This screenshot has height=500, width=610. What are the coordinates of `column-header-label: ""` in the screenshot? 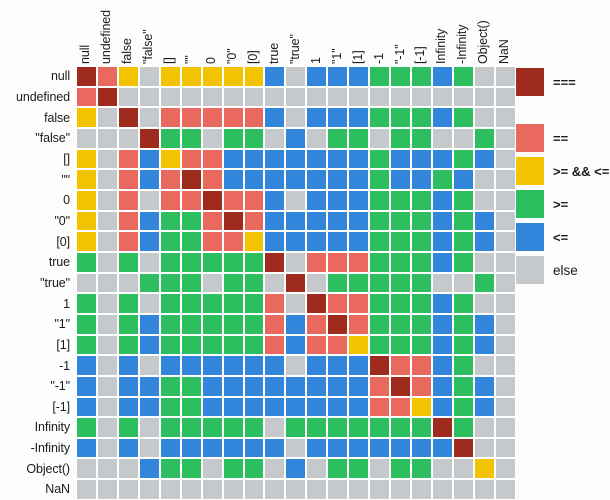 It's located at (190, 59).